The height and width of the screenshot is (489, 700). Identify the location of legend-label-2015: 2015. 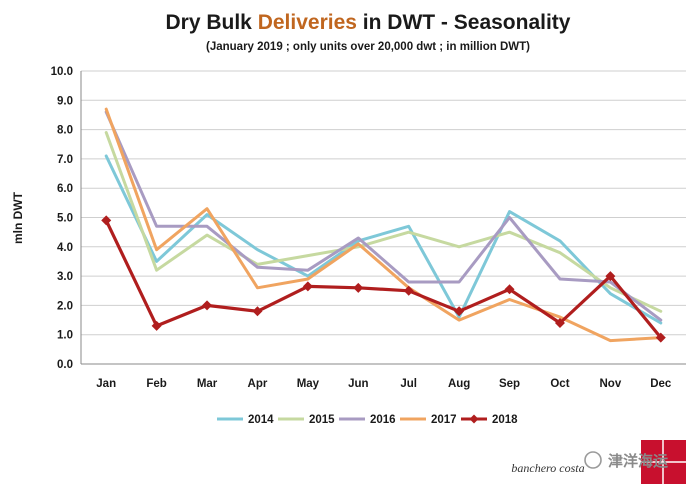
(322, 420).